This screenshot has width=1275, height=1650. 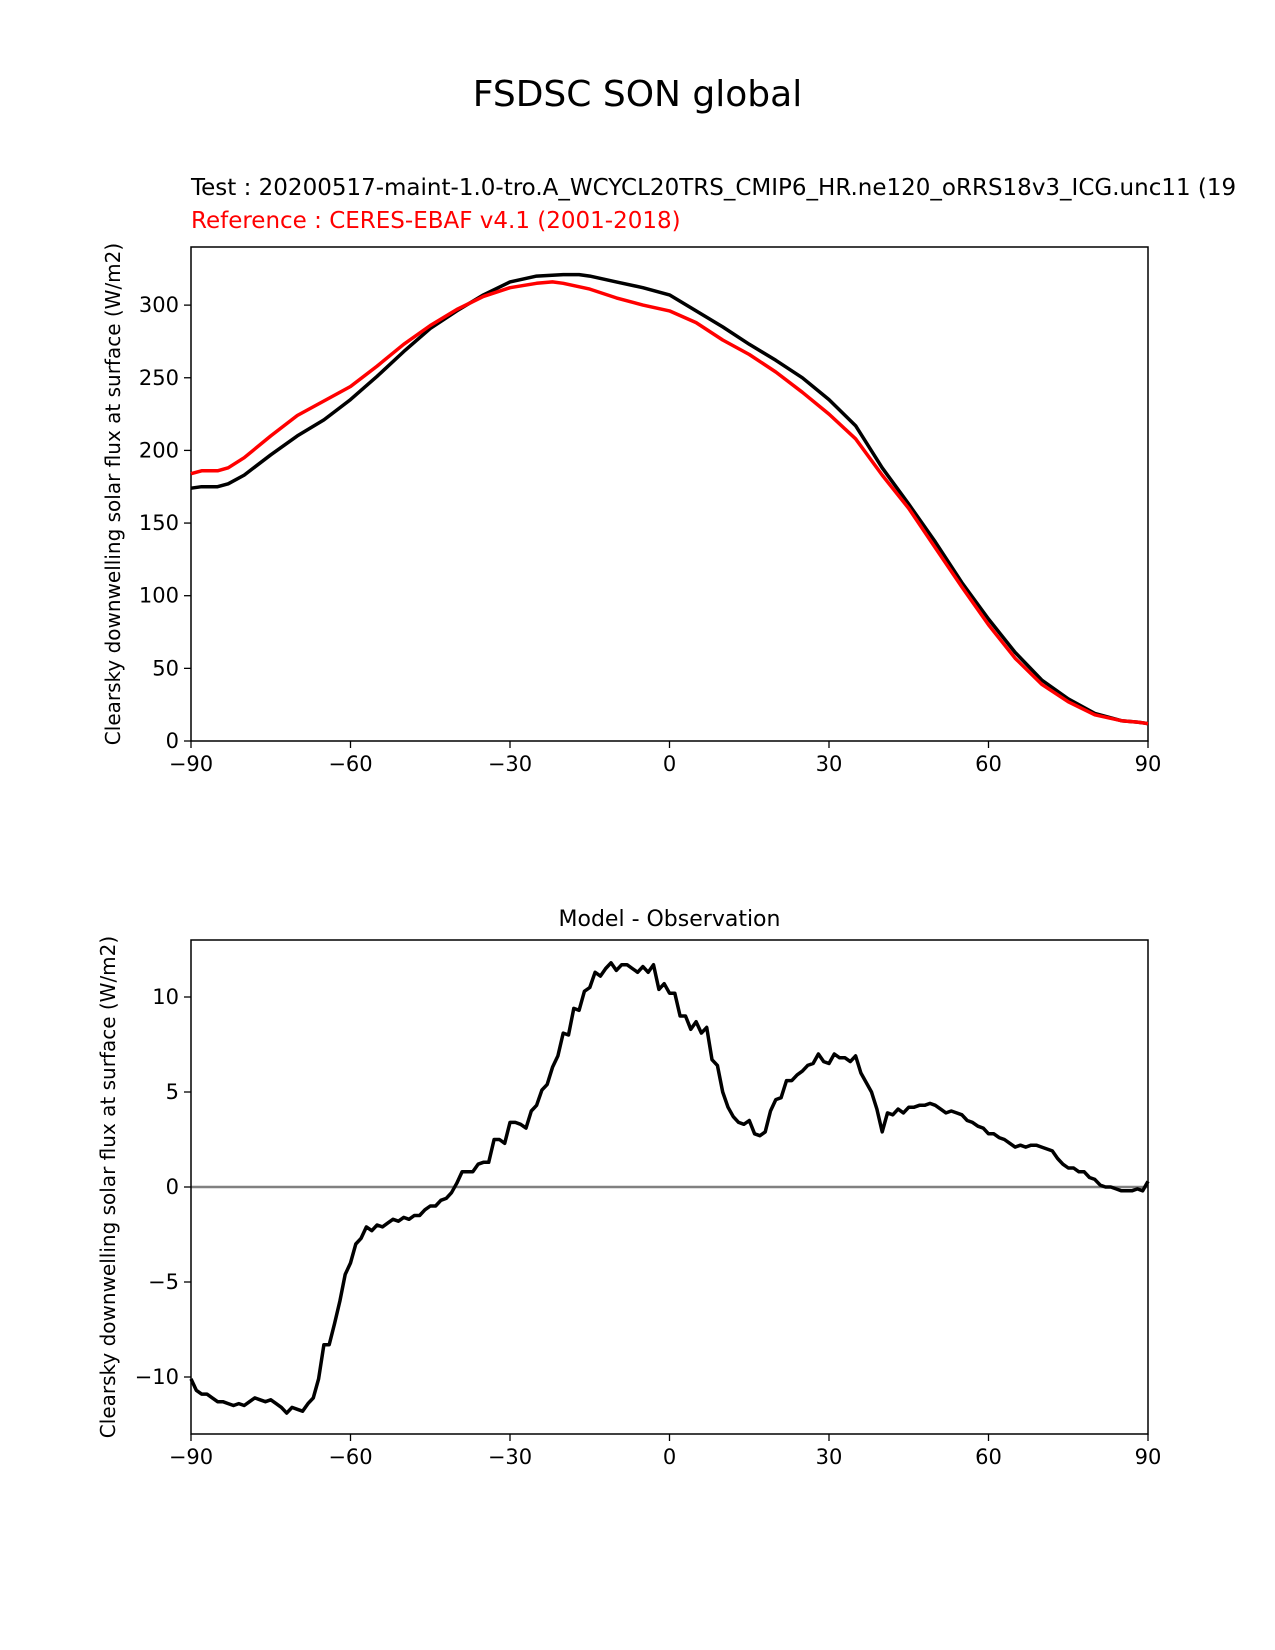 What do you see at coordinates (159, 450) in the screenshot?
I see `y-tick-label-top: 200` at bounding box center [159, 450].